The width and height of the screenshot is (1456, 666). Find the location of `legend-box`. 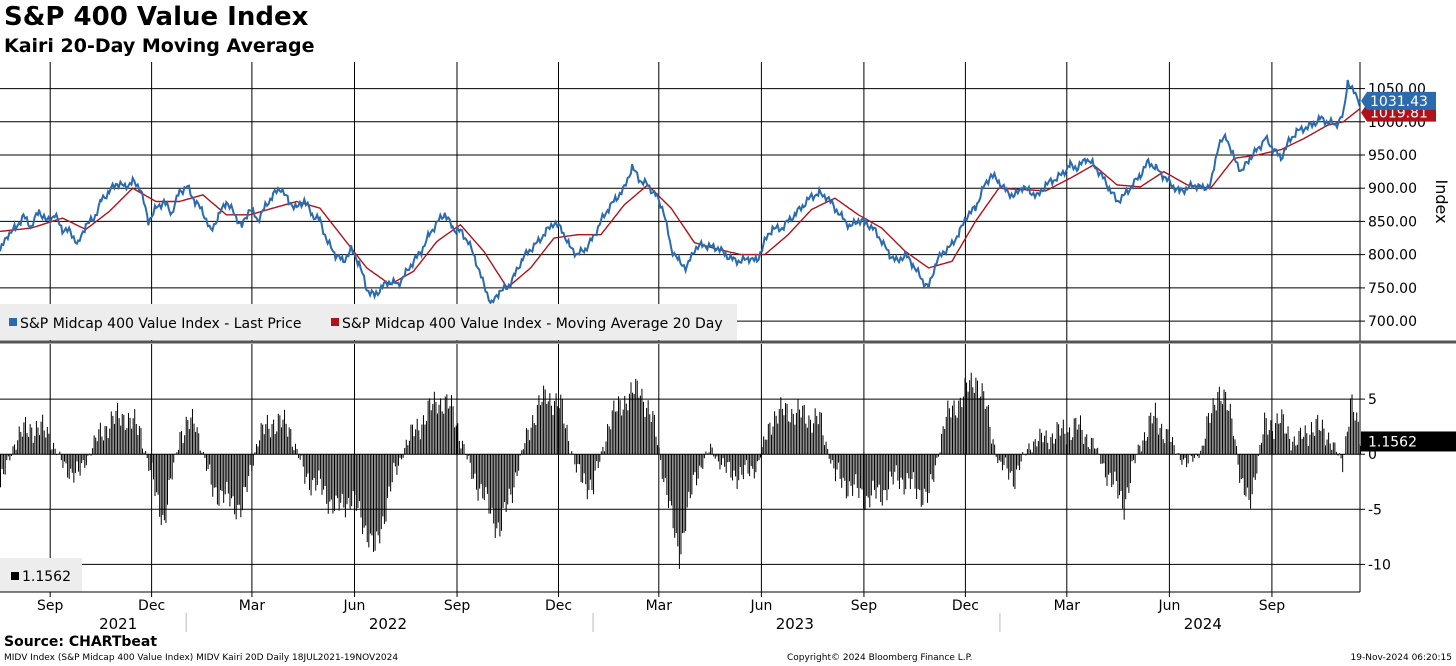

legend-box is located at coordinates (368, 322).